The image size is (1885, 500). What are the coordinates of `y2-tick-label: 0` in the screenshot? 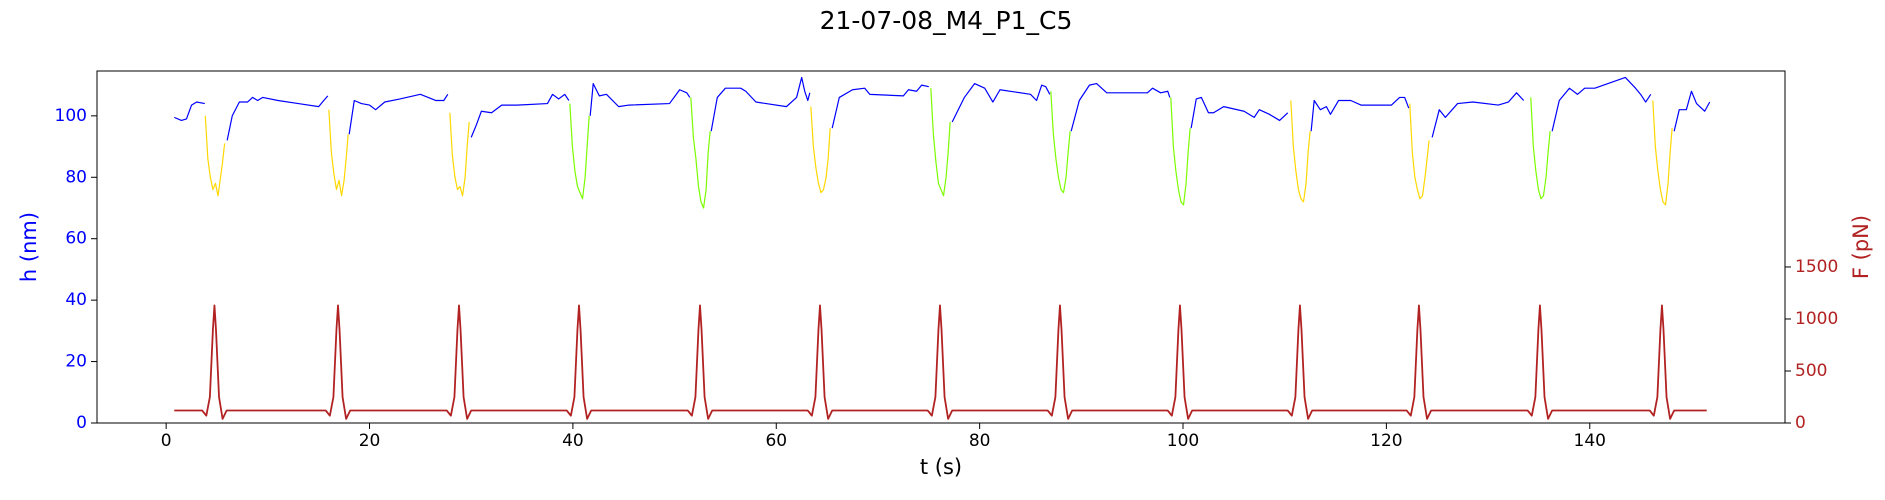 It's located at (1800, 423).